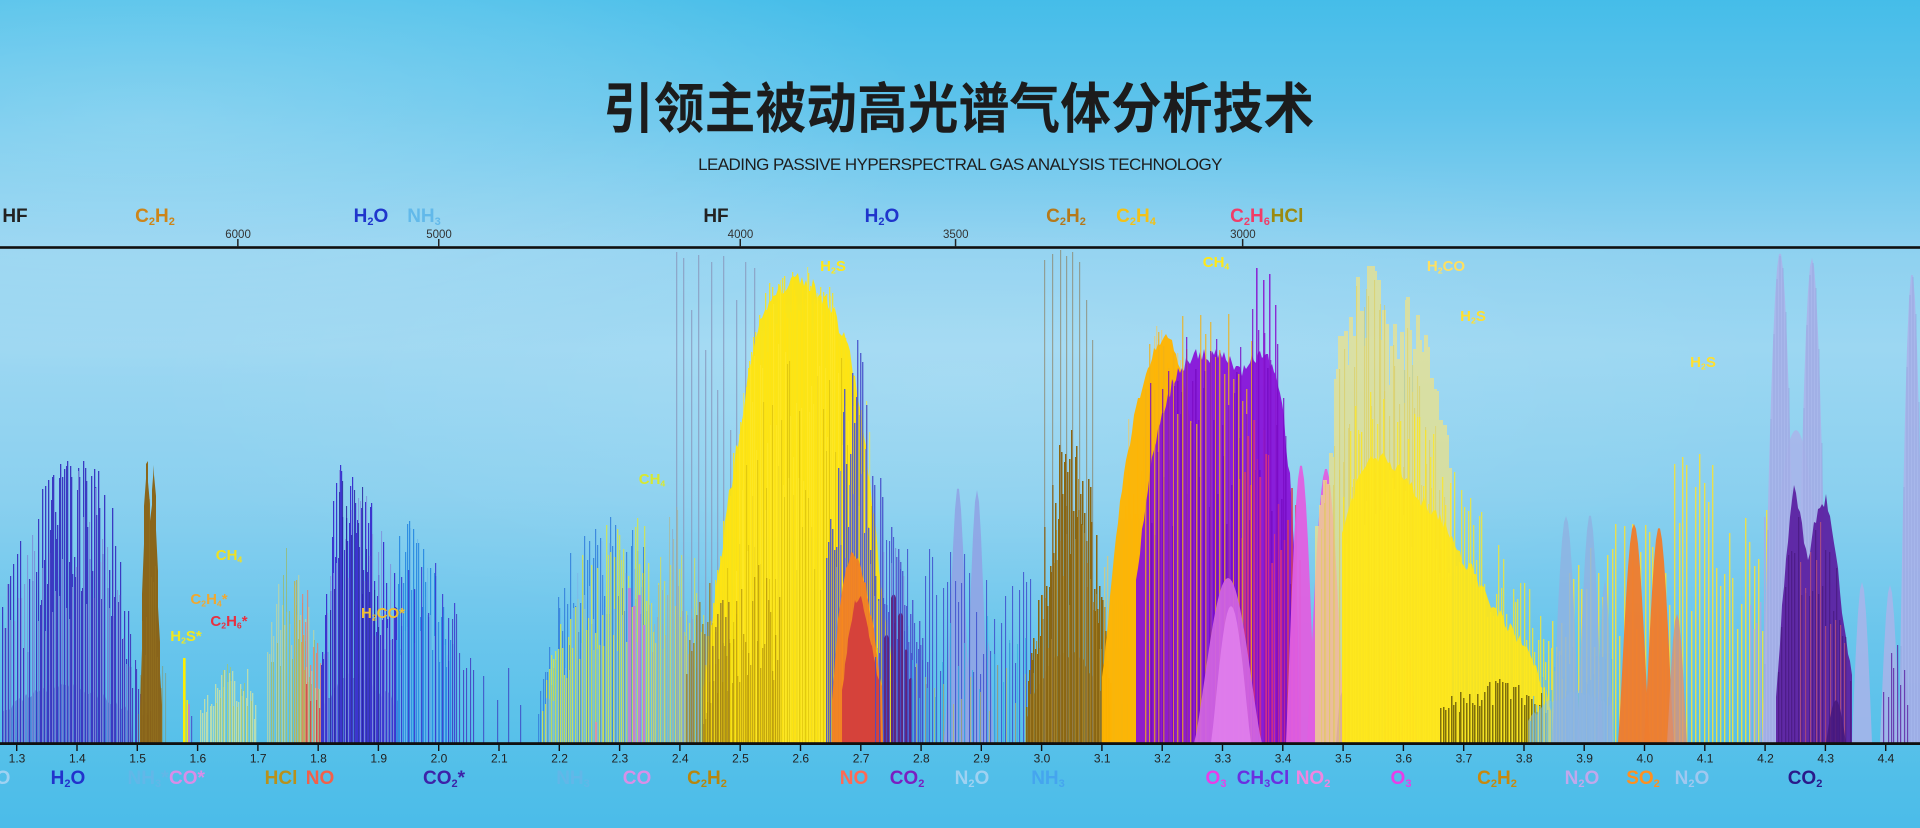  I want to click on svg-text: 4.2, so click(1765, 759).